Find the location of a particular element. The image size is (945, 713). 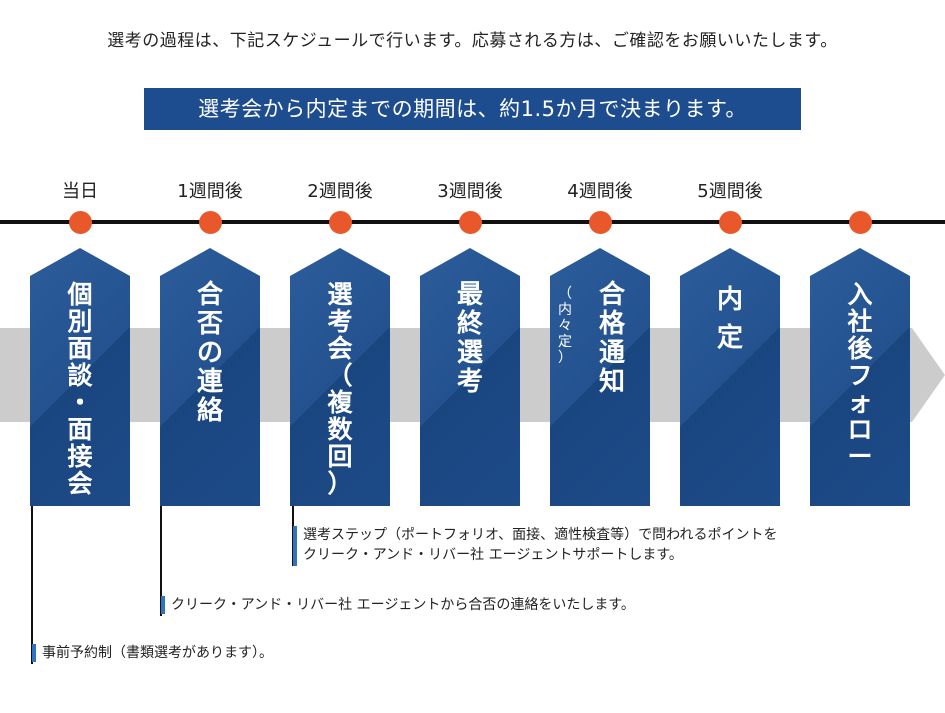

step-7-card: 入 社 後 フ ォ ロ ー is located at coordinates (860, 377).